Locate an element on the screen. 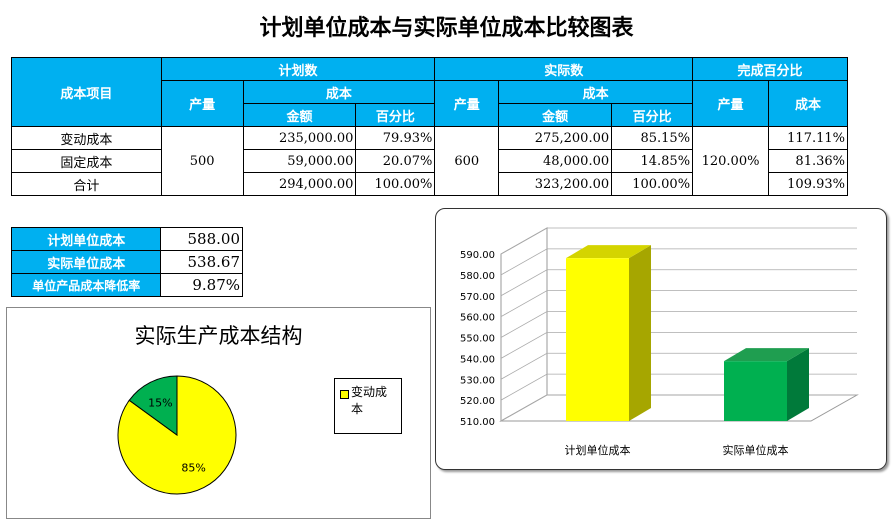  pie-svg: 85% 15% is located at coordinates (177, 435).